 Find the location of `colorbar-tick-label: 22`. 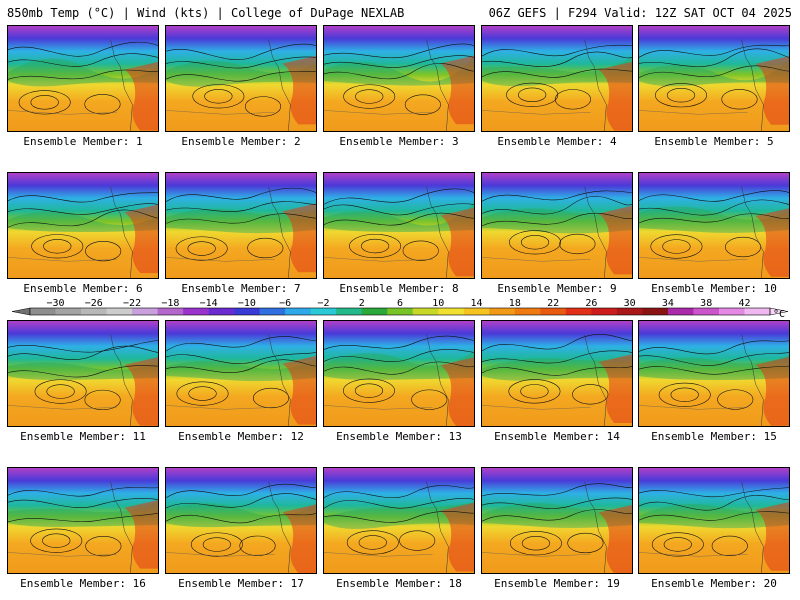

colorbar-tick-label: 22 is located at coordinates (553, 303).